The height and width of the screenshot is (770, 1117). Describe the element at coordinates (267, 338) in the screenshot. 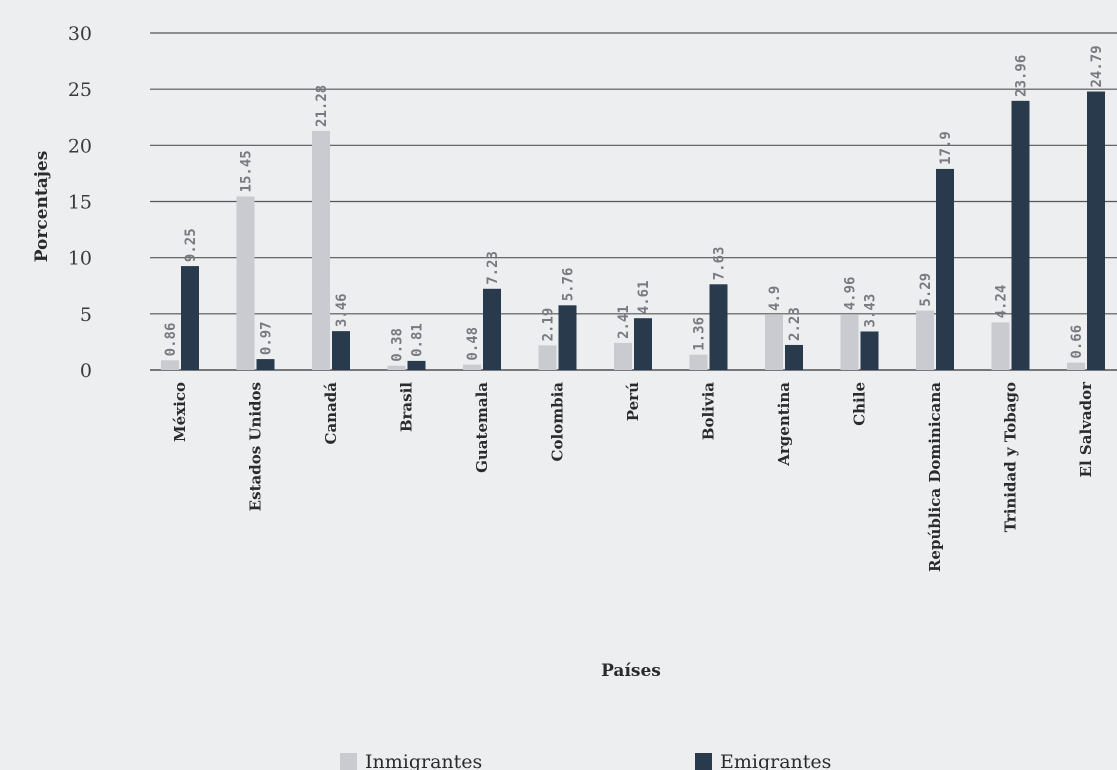

I see `data-label: 0.97` at that location.